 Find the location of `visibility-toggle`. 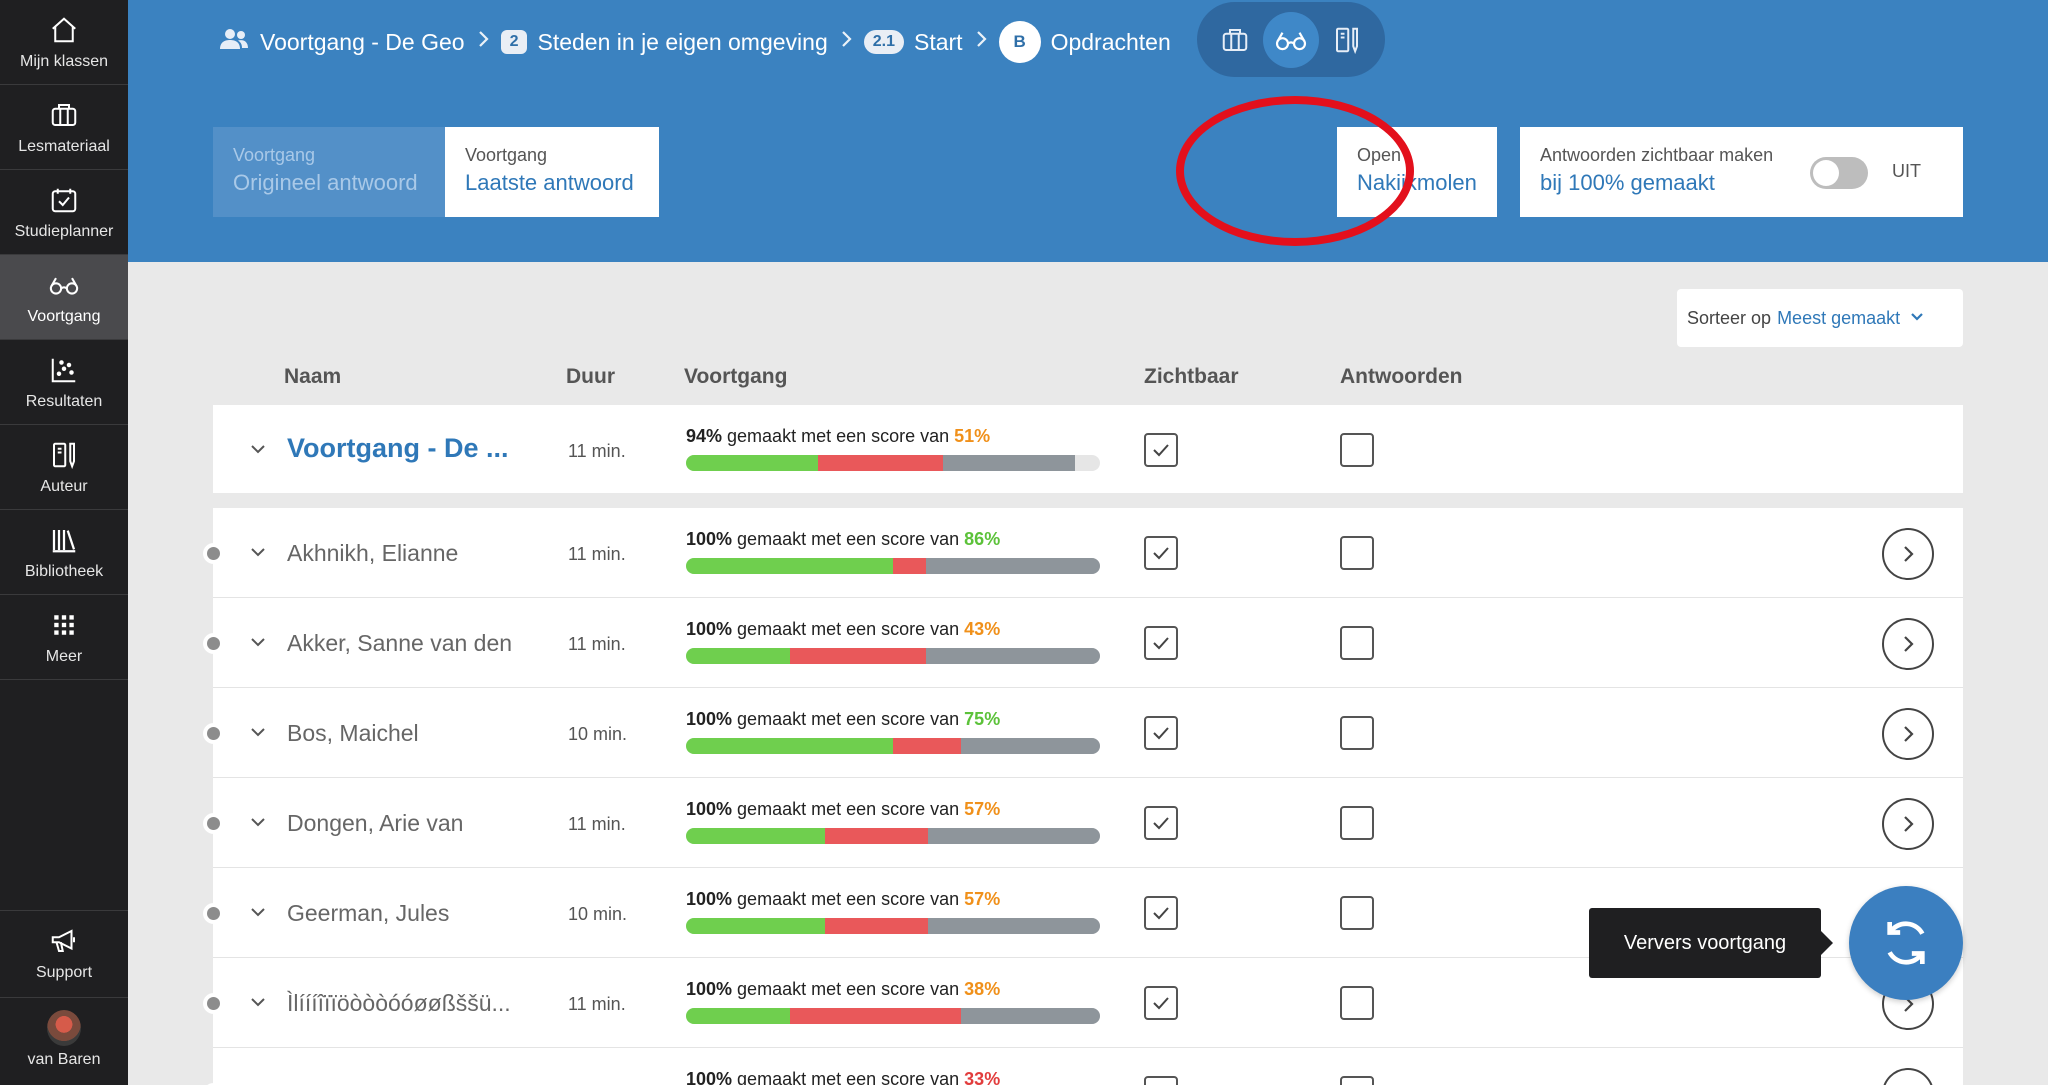

visibility-toggle is located at coordinates (1839, 173).